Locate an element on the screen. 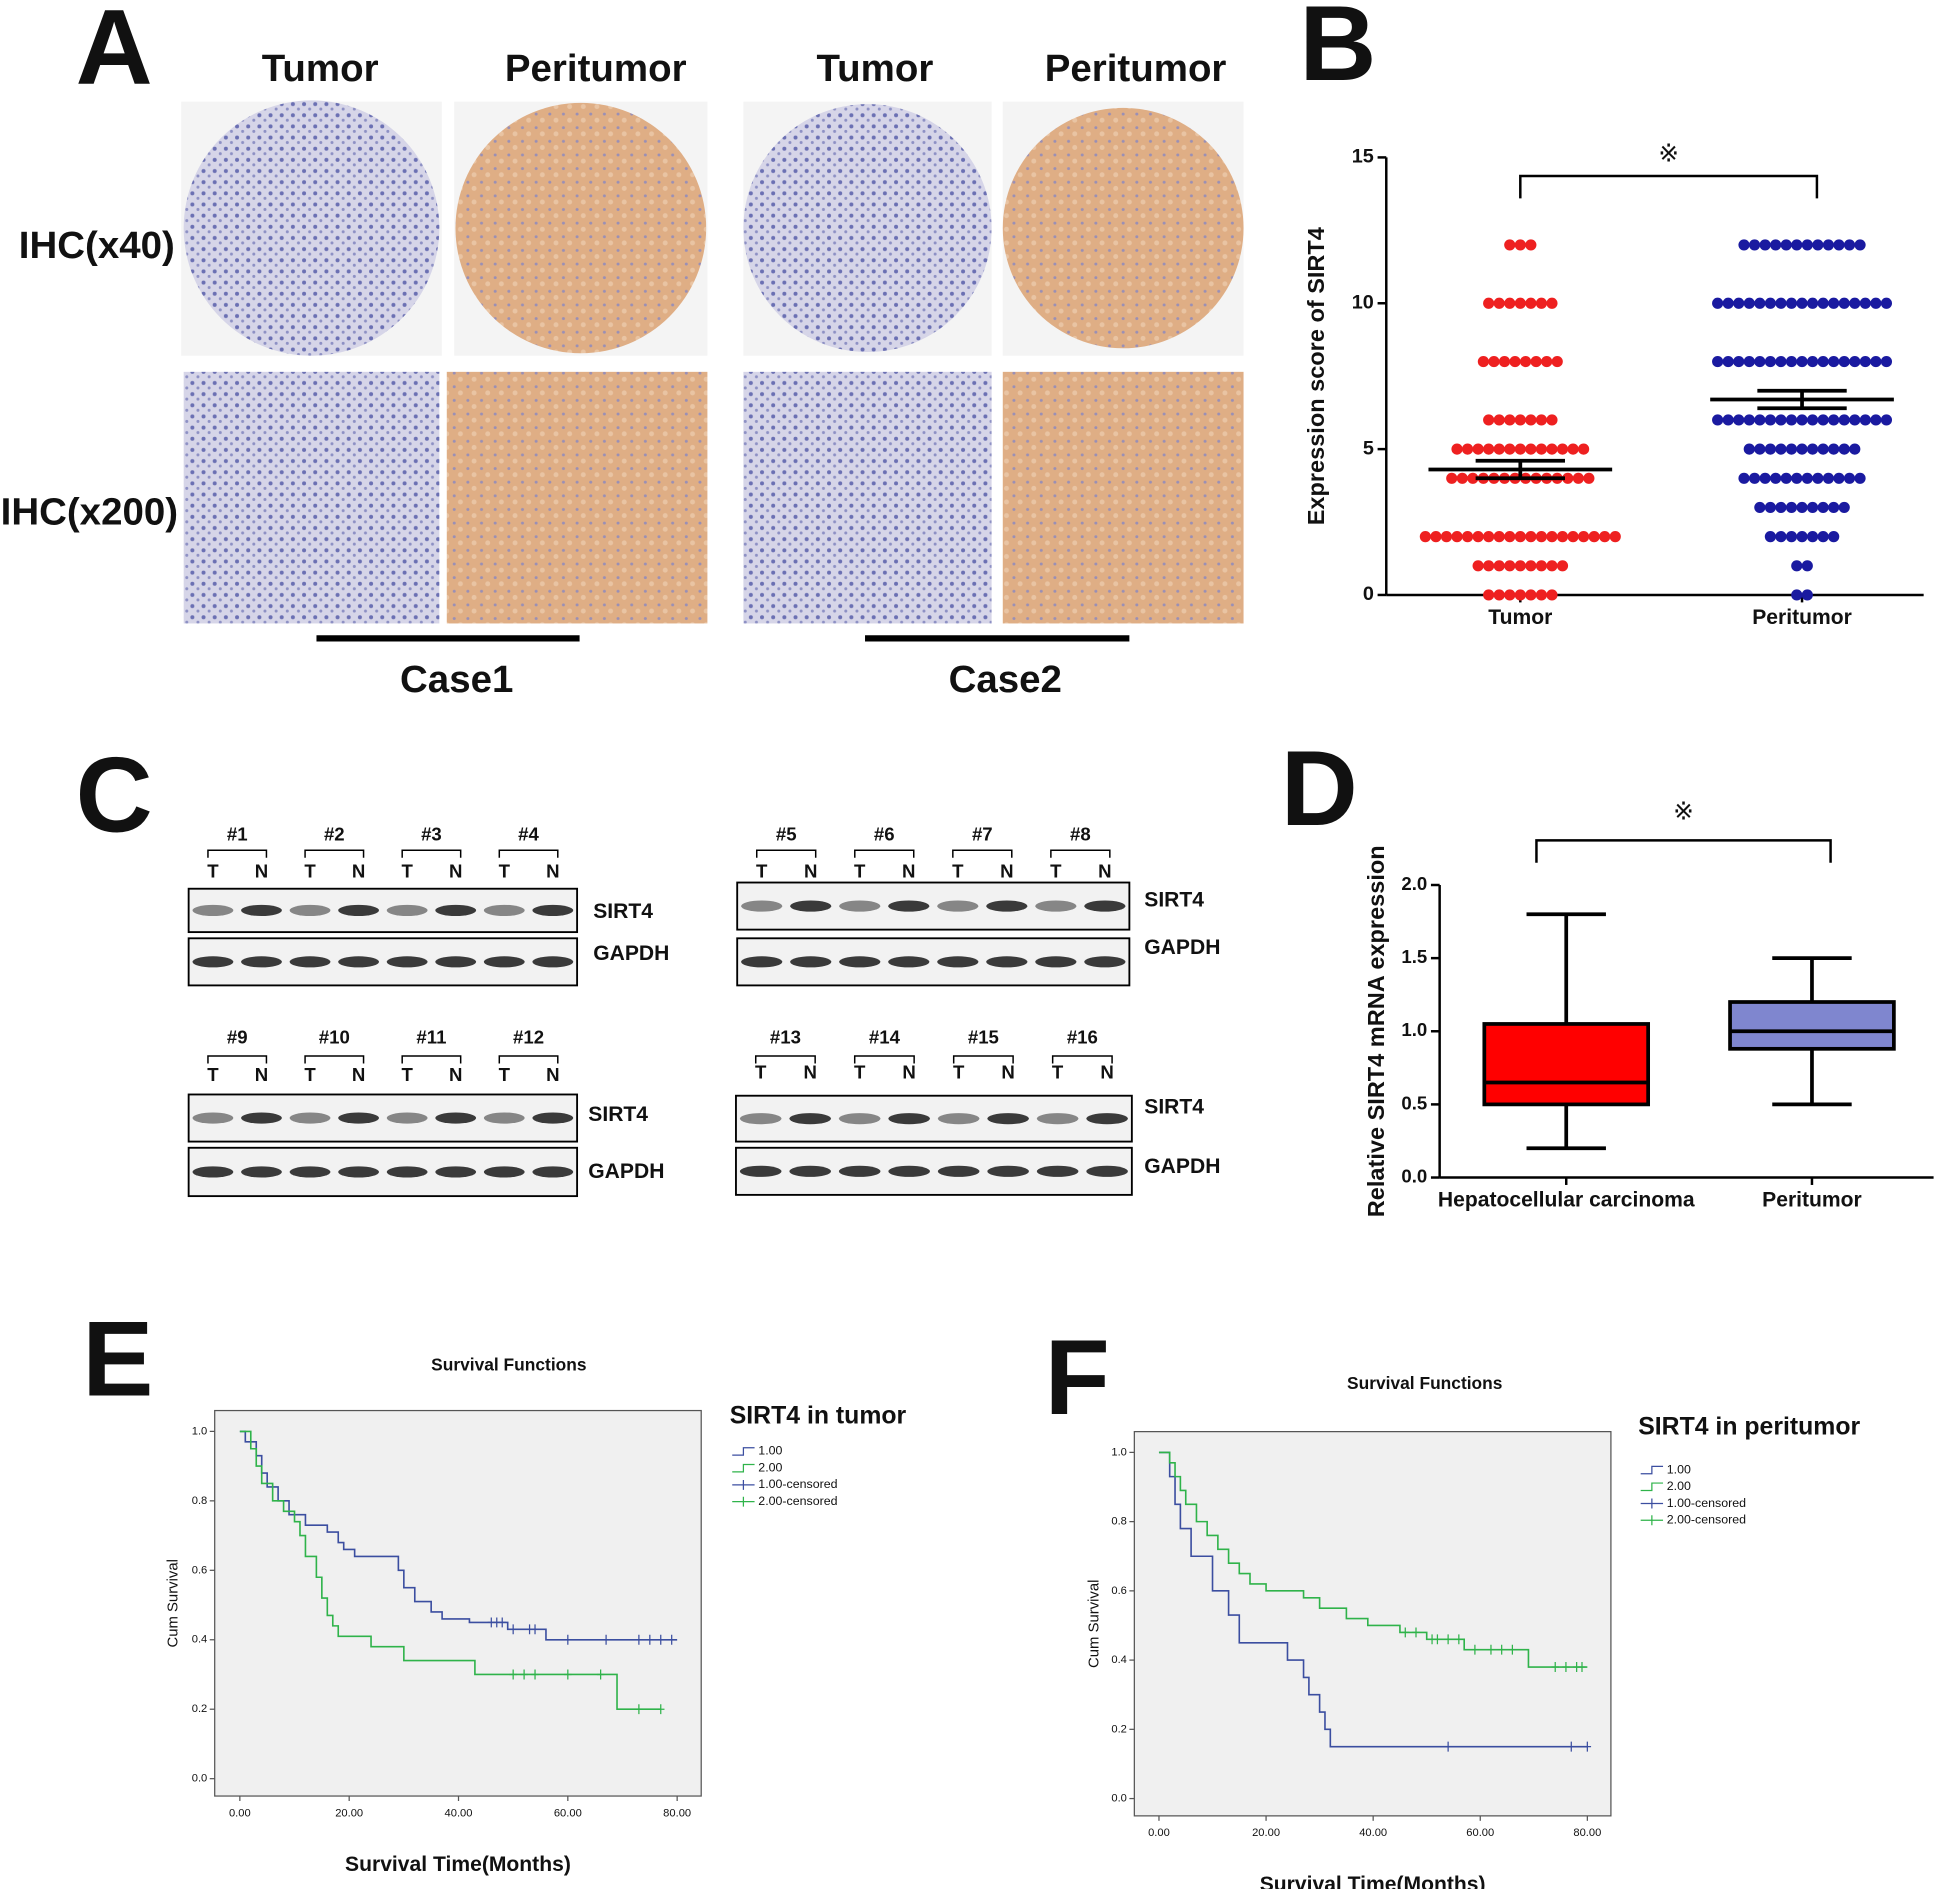  y-tick-label: 0.0 is located at coordinates (1119, 1799).